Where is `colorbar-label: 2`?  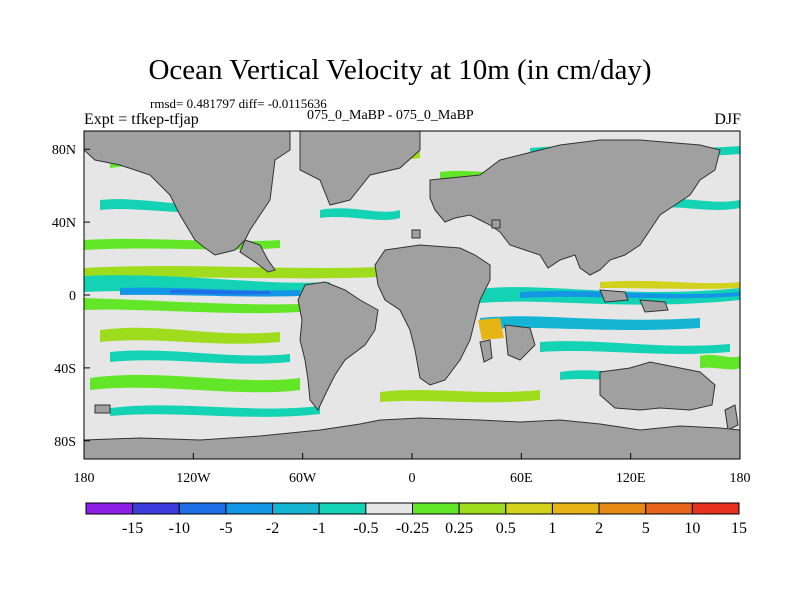 colorbar-label: 2 is located at coordinates (599, 528).